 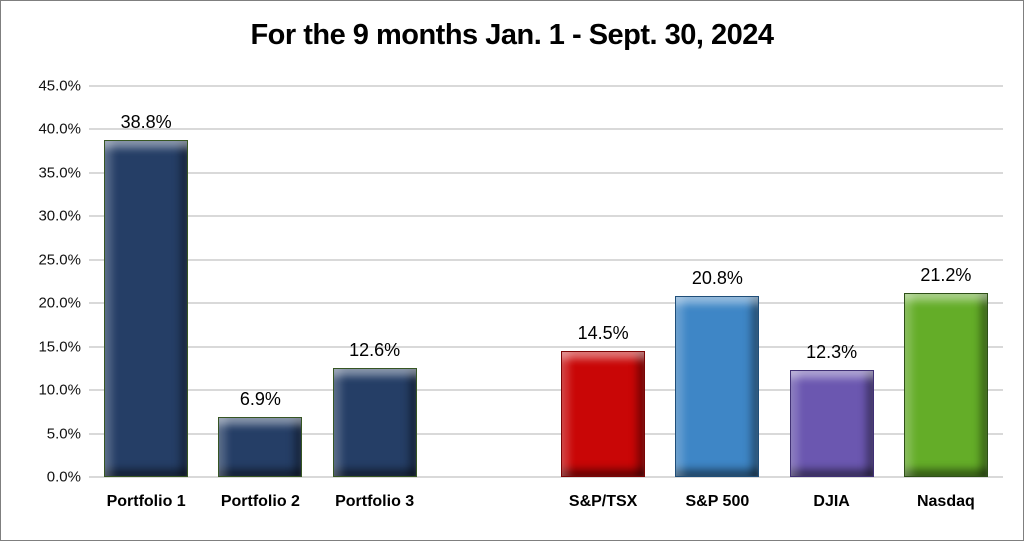 What do you see at coordinates (59, 390) in the screenshot?
I see `y-axis-tick-label: 10.0%` at bounding box center [59, 390].